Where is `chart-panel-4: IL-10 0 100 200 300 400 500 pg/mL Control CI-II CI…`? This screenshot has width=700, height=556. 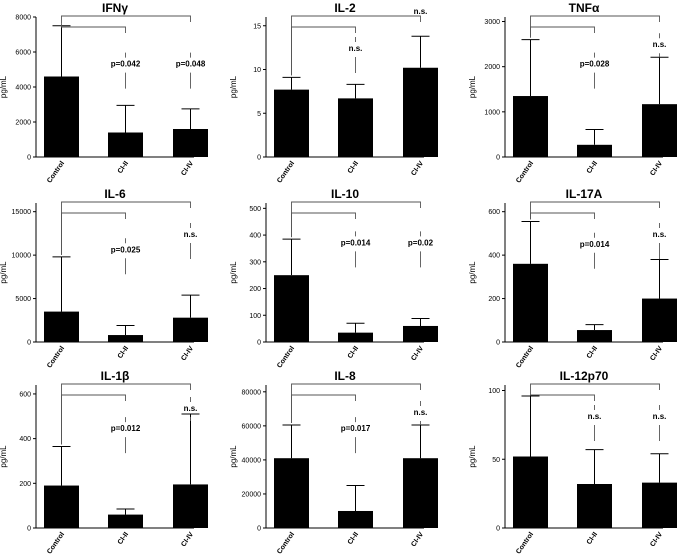
chart-panel-4: IL-10 0 100 200 300 400 500 pg/mL Control CI-II CI… is located at coordinates (333, 278).